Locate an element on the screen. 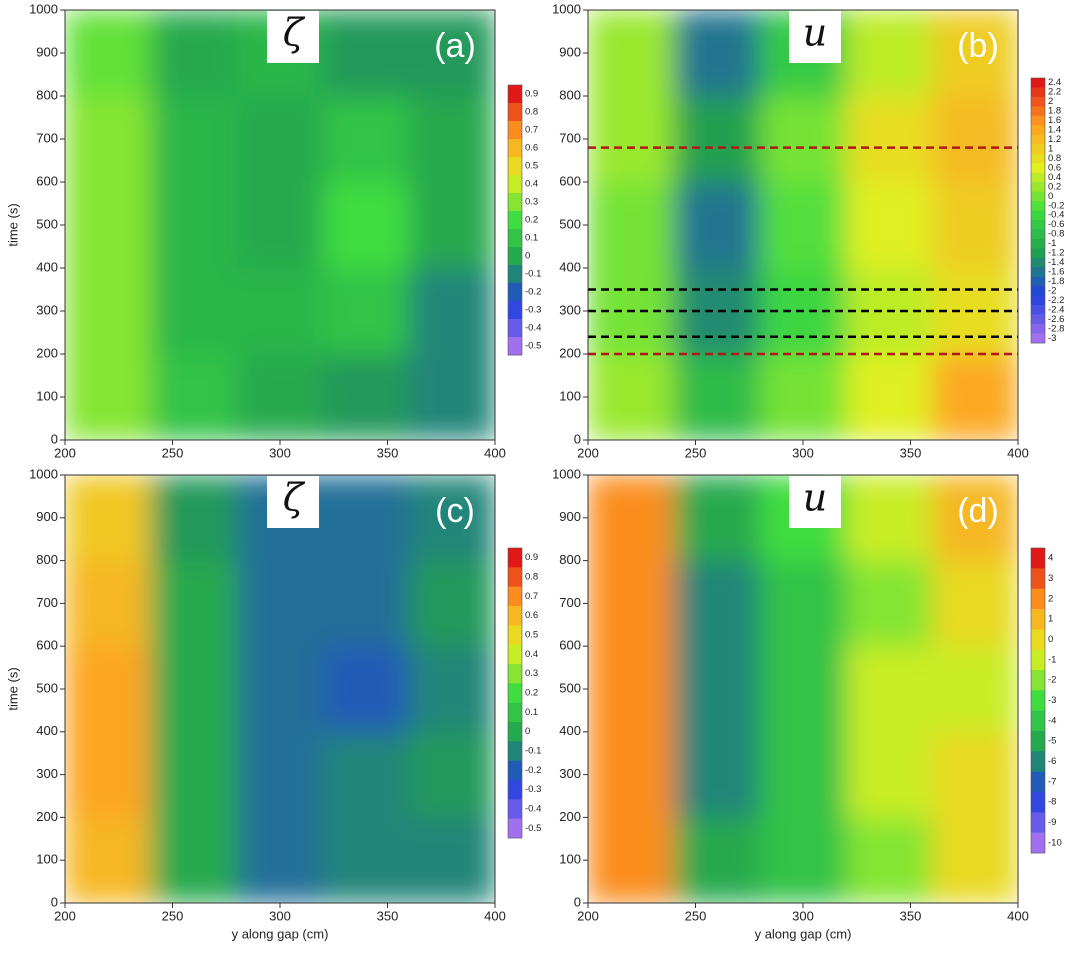 Image resolution: width=1070 pixels, height=955 pixels. colorbar-label: 0.1 is located at coordinates (531, 712).